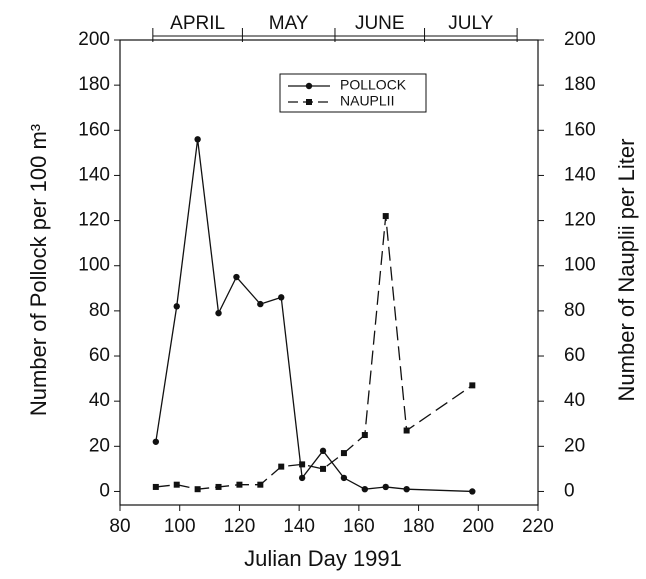 This screenshot has width=646, height=579. Describe the element at coordinates (470, 23) in the screenshot. I see `month-label: JULY` at that location.